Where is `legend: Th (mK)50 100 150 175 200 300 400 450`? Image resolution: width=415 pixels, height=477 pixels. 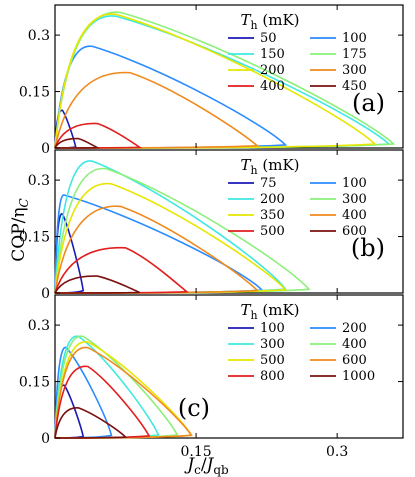 legend: Th (mK)50 100 150 175 200 300 400 450 is located at coordinates (297, 52).